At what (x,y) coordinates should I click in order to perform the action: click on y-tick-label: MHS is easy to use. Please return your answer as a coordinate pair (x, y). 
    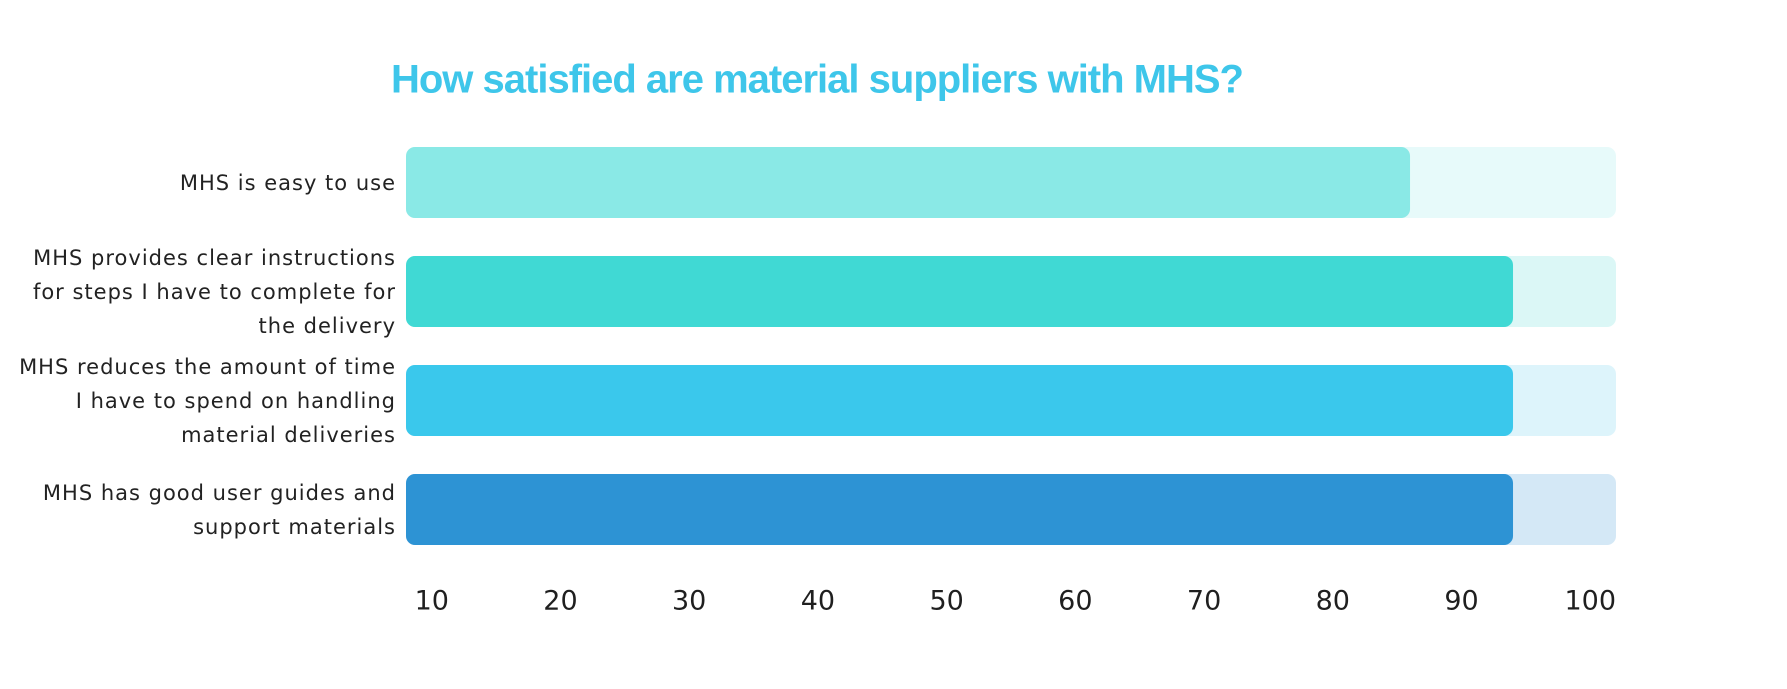
    Looking at the image, I should click on (287, 182).